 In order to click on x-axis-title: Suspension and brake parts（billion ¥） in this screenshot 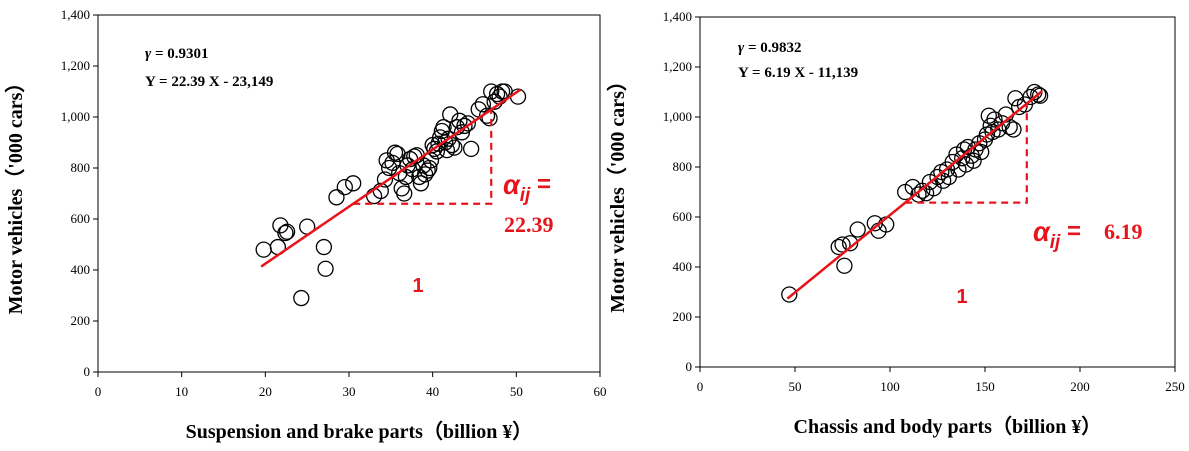, I will do `click(359, 431)`.